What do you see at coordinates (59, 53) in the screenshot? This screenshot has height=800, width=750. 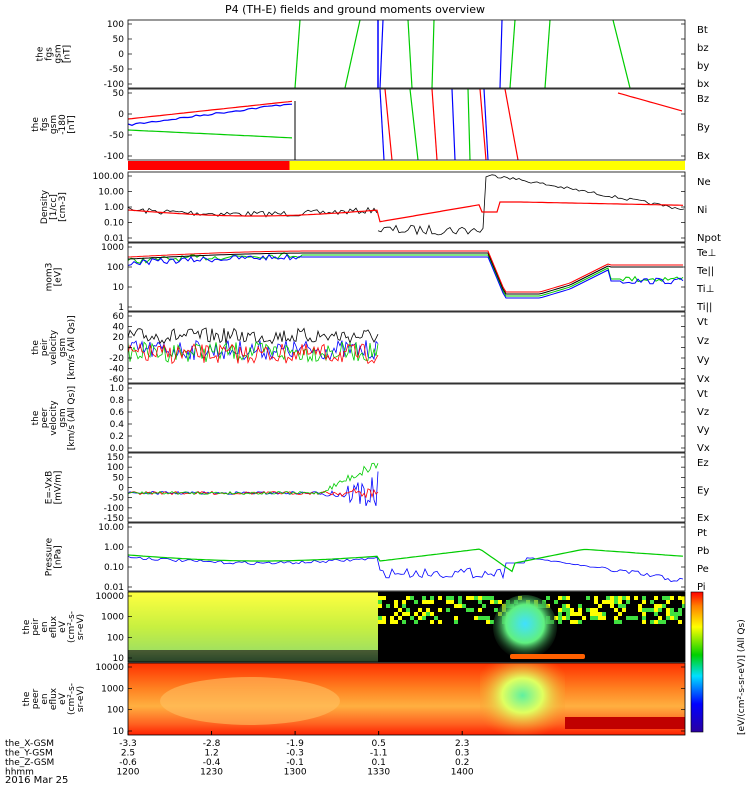 I see `fgs-ylabel: gsm` at bounding box center [59, 53].